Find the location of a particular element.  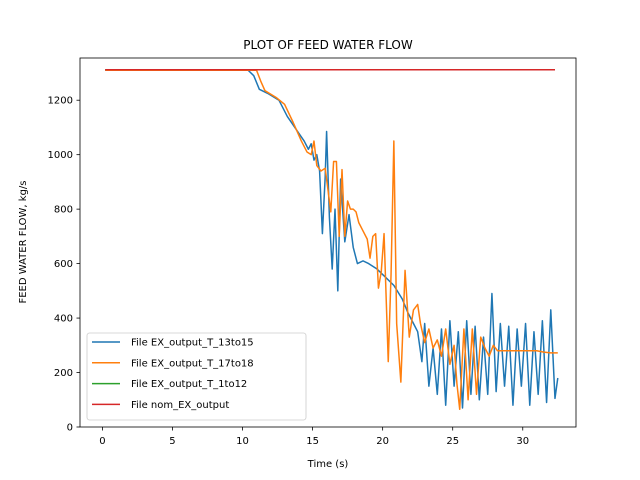

legend-box is located at coordinates (196, 376).